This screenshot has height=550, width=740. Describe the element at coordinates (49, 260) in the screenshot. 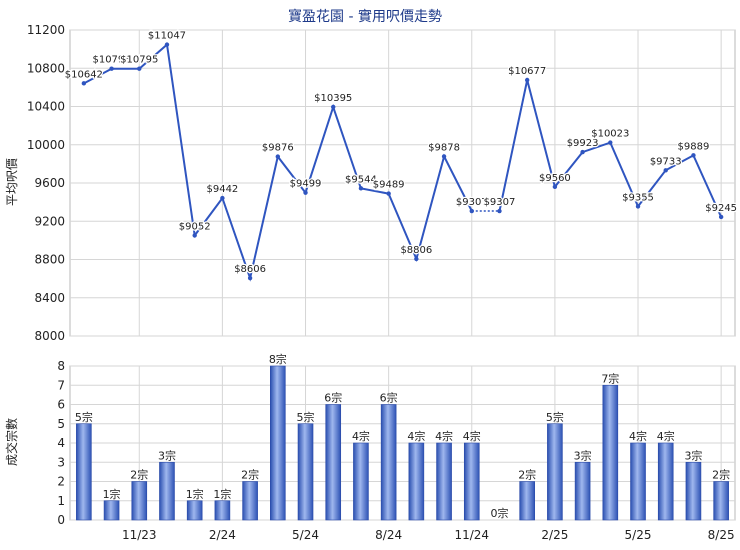

I see `price-tick-label: 8800` at that location.